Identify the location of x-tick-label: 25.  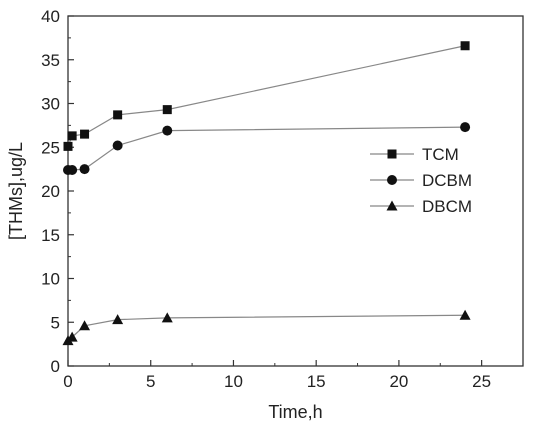
(481, 381).